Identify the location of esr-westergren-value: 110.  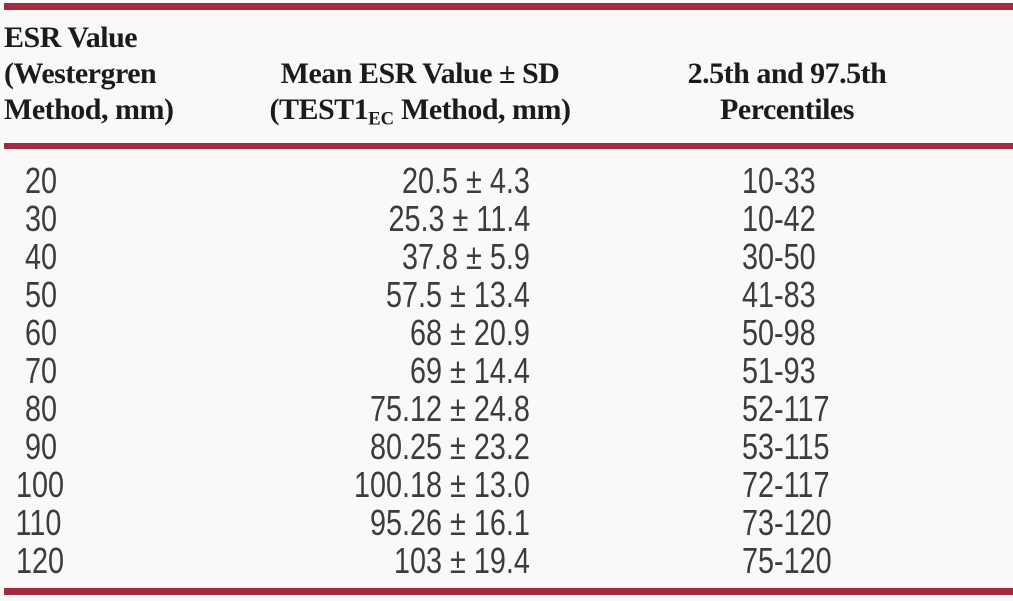
(38, 522).